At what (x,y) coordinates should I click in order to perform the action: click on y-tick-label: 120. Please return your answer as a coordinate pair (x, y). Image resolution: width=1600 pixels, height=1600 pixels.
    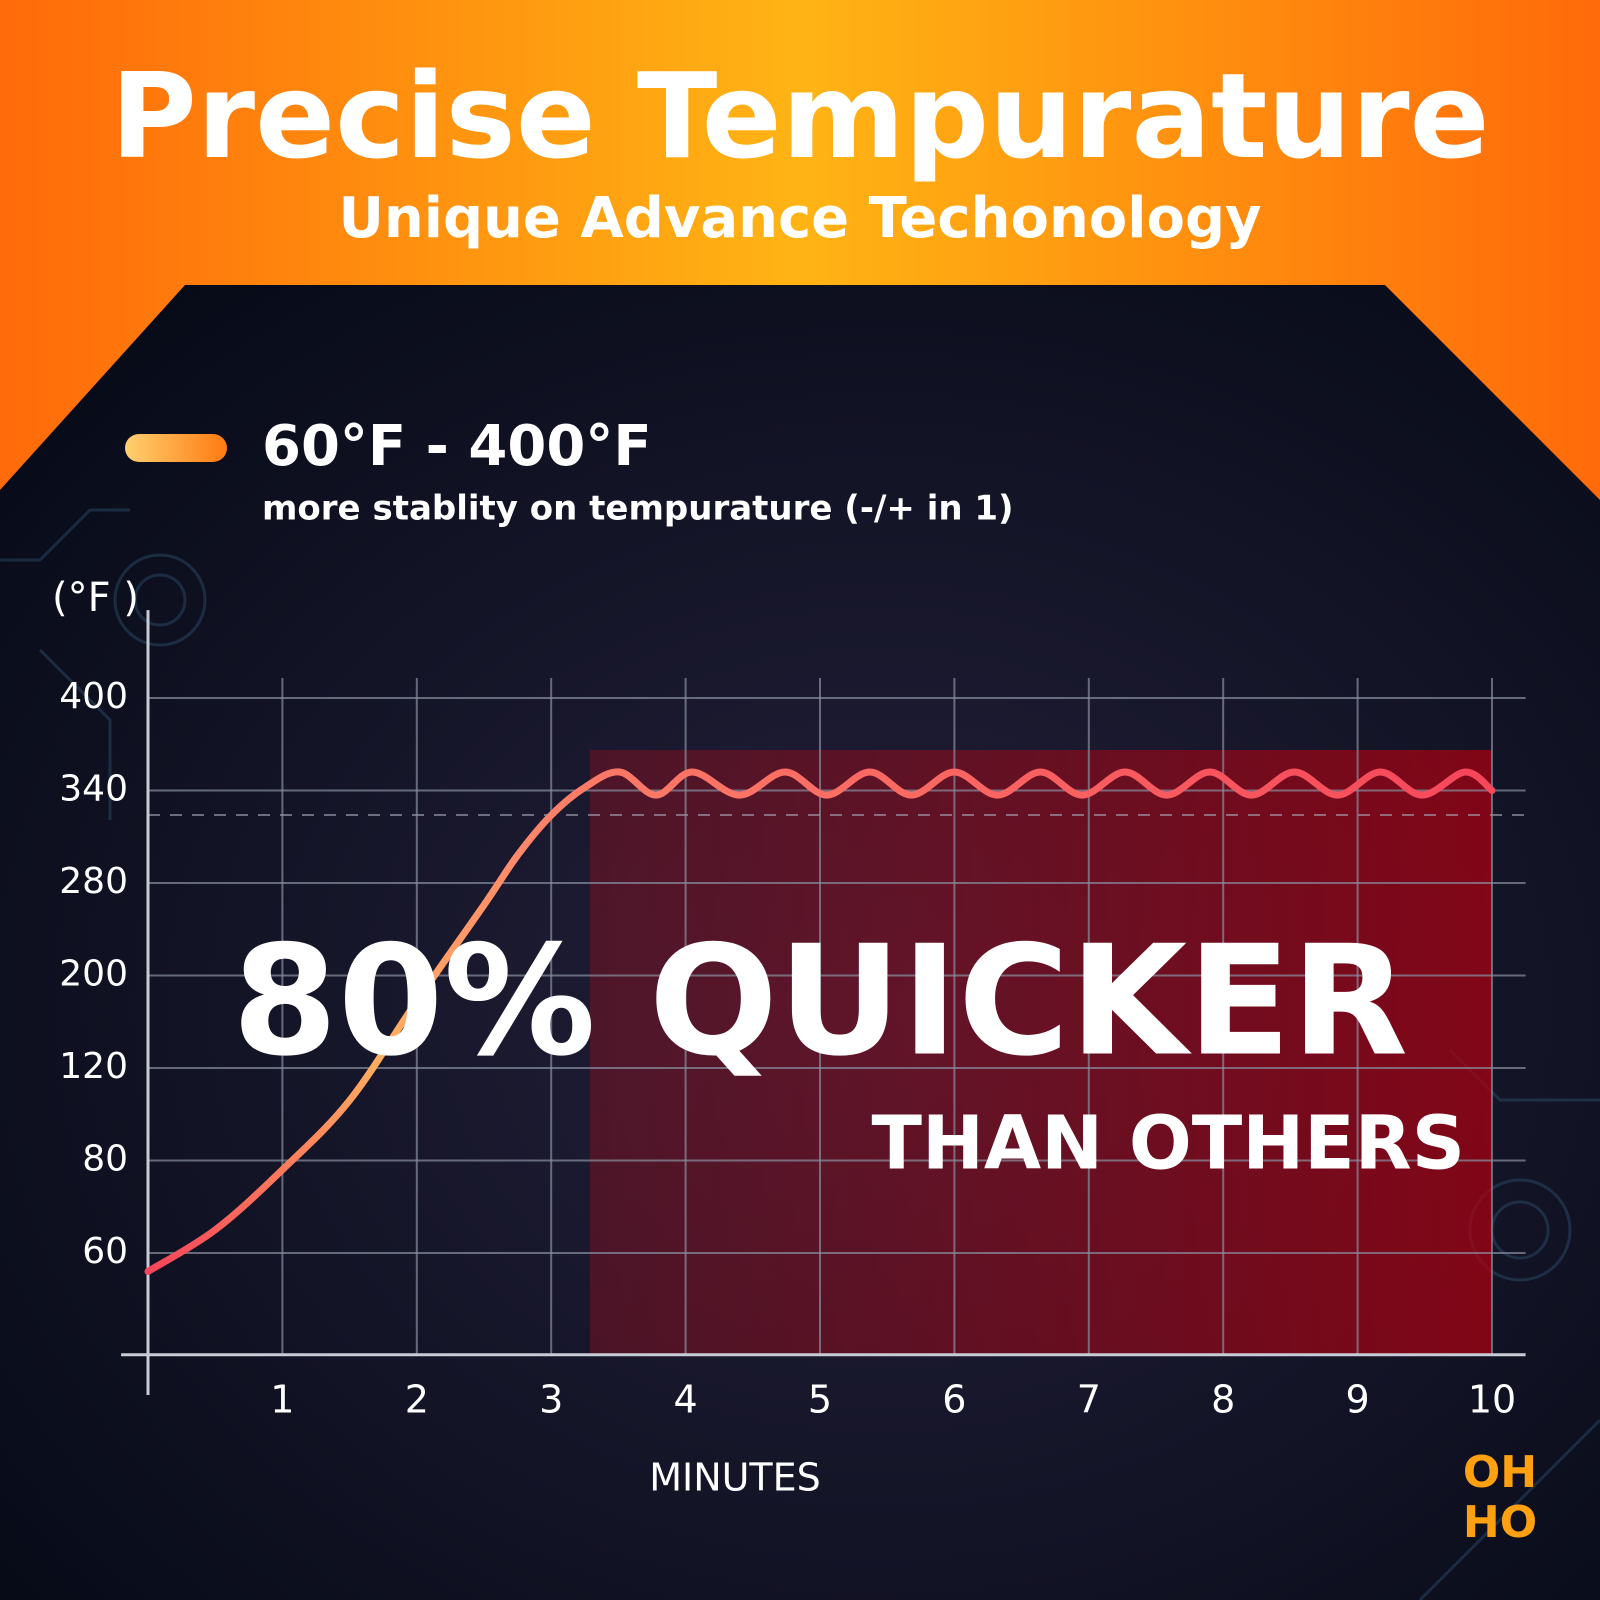
    Looking at the image, I should click on (93, 1066).